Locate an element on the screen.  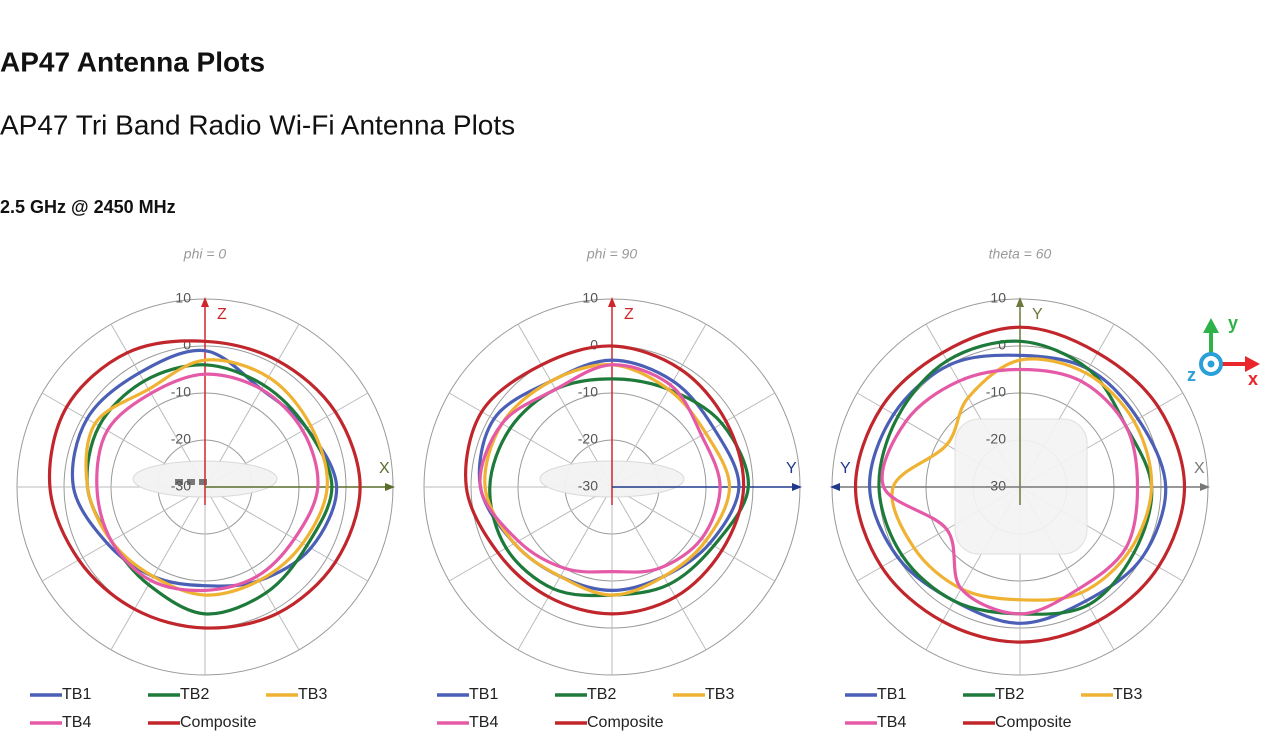
icon-dot is located at coordinates (1211, 364).